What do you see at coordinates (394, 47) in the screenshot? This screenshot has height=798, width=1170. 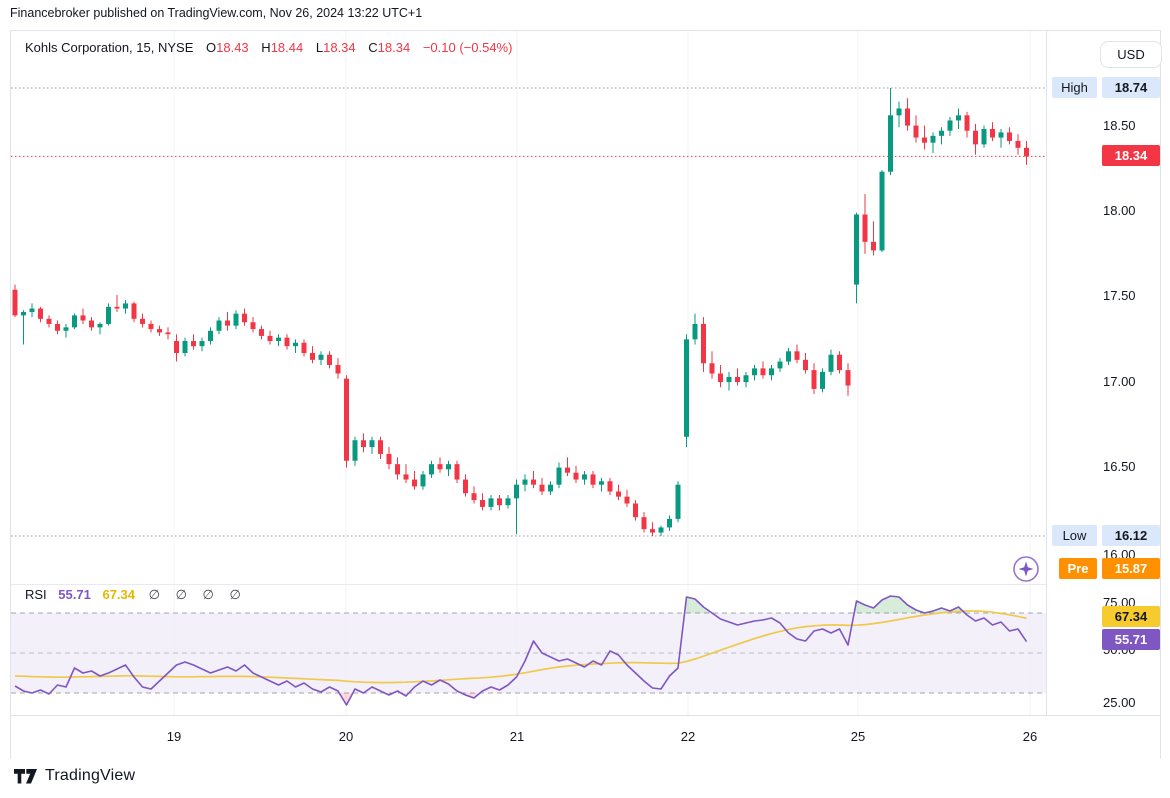 I see `close-value: 18.34` at bounding box center [394, 47].